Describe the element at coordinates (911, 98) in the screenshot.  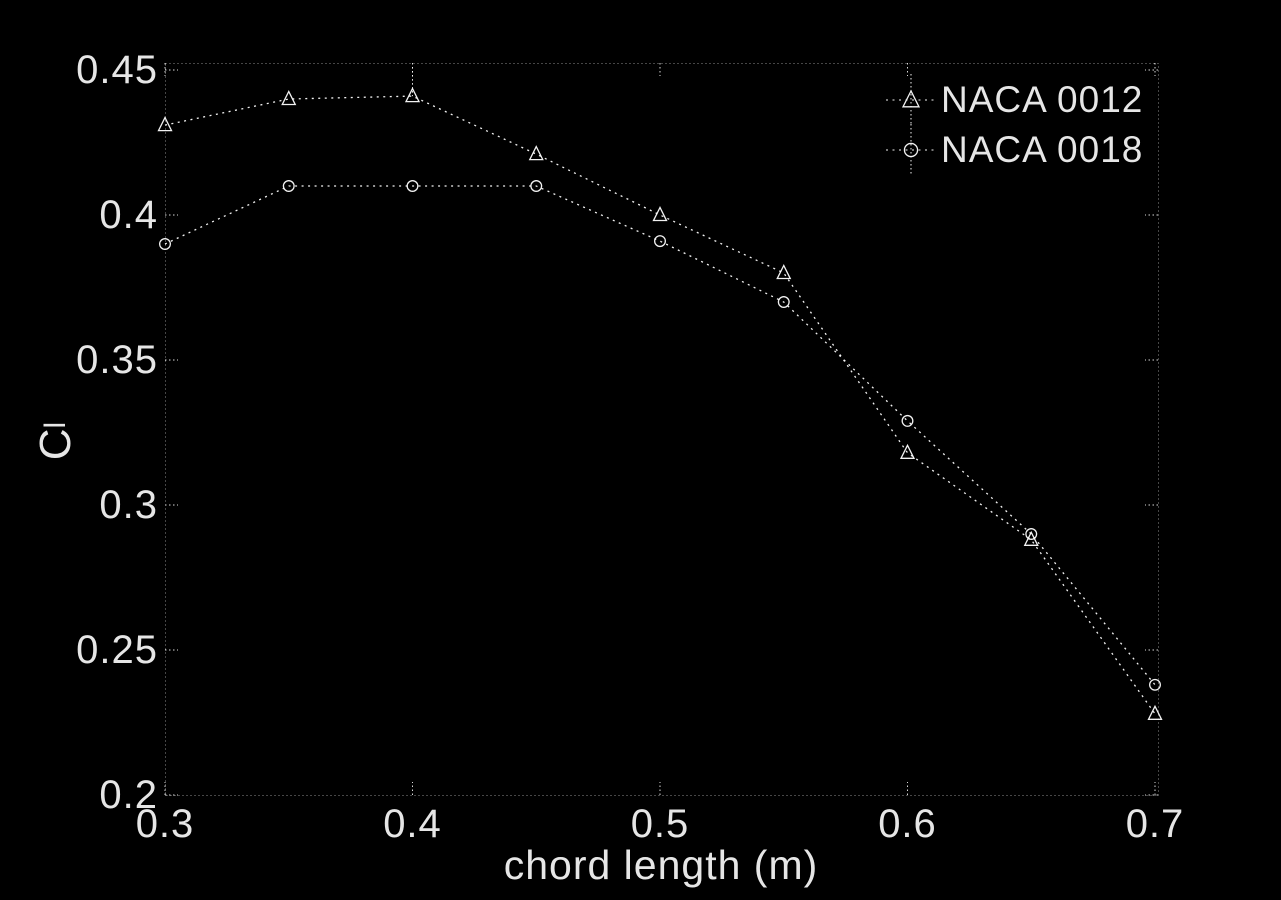
I see `legend-marker-triangle` at that location.